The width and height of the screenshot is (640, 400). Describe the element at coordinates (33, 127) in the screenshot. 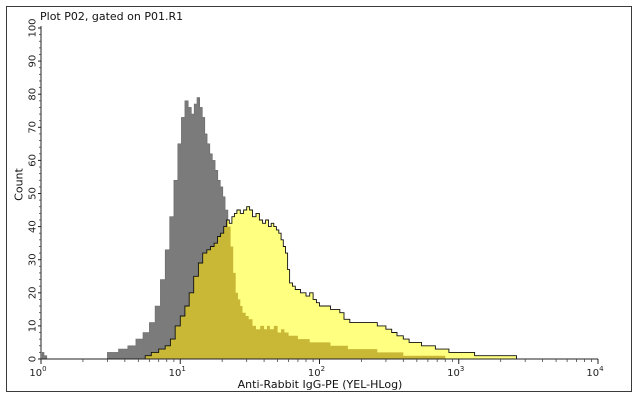

I see `y-tick-label: 70` at that location.